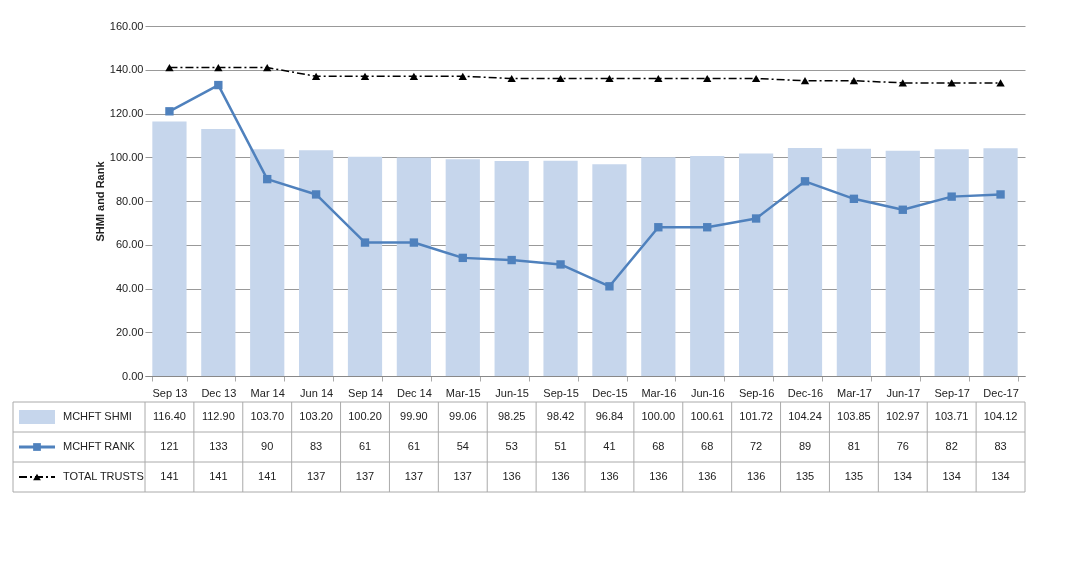 This screenshot has height=564, width=1070. I want to click on data-label: 101.72, so click(756, 416).